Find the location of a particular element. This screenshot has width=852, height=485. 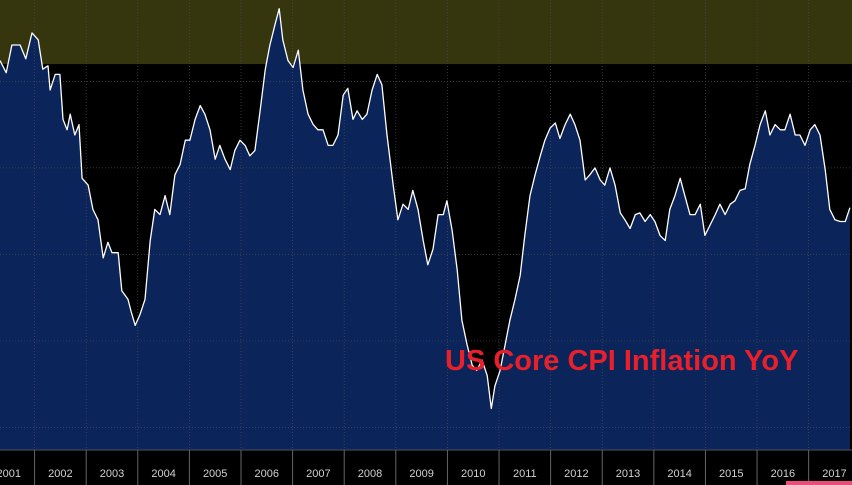

decor-bar is located at coordinates (819, 483).